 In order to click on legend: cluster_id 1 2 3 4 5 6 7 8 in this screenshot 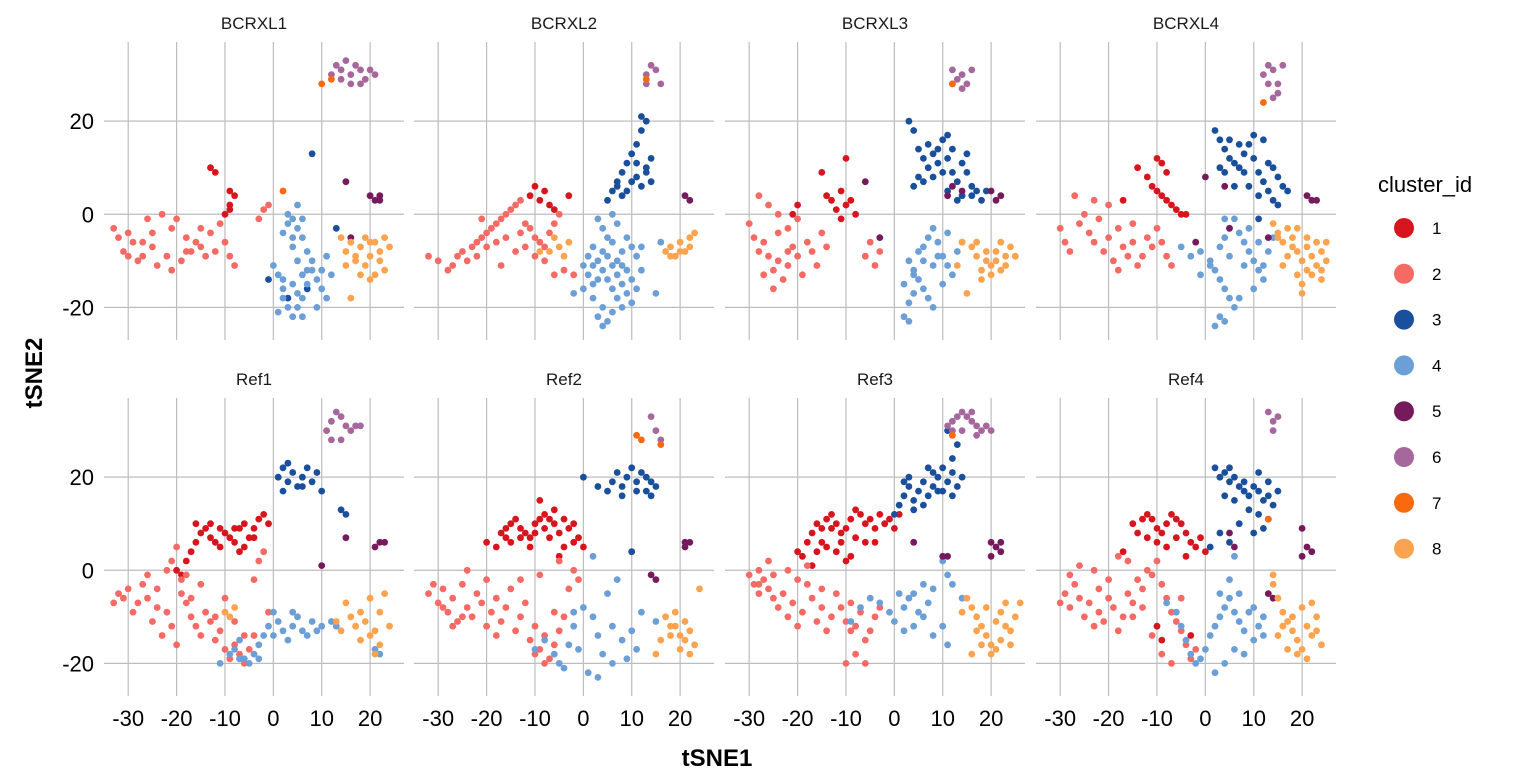, I will do `click(1425, 365)`.